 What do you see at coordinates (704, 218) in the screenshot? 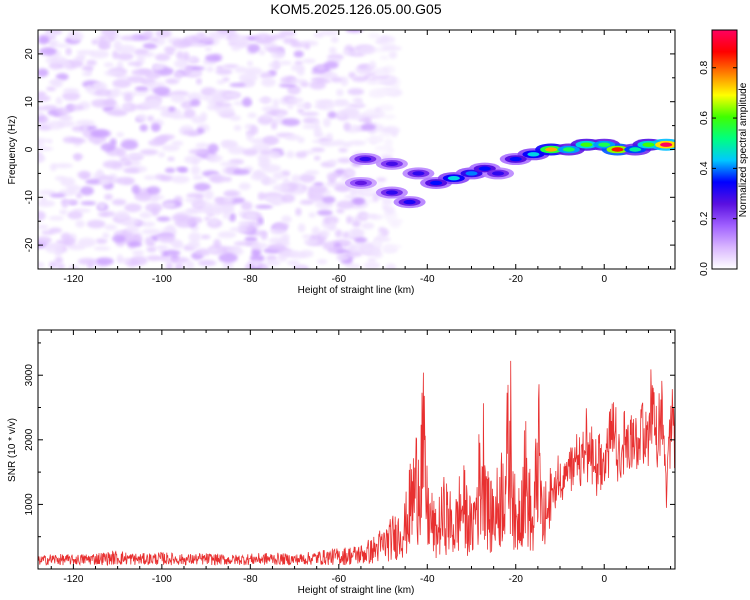
I see `colorbar-tick-label: 0.2` at bounding box center [704, 218].